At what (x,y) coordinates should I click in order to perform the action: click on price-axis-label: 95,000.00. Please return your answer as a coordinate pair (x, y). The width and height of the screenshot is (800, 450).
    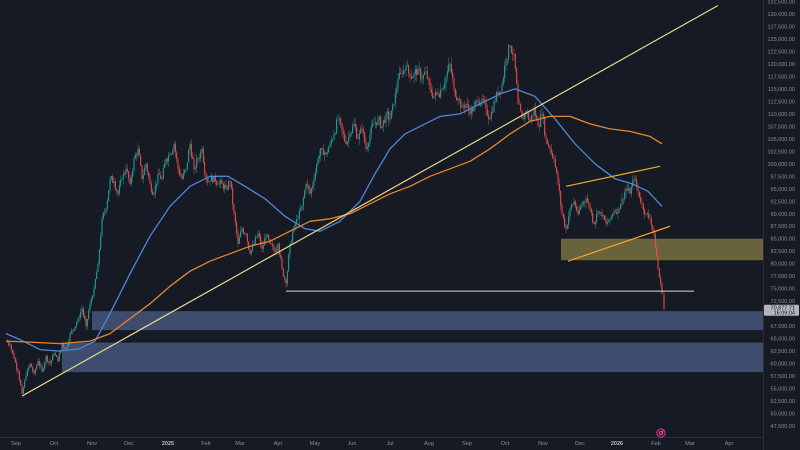
    Looking at the image, I should click on (783, 190).